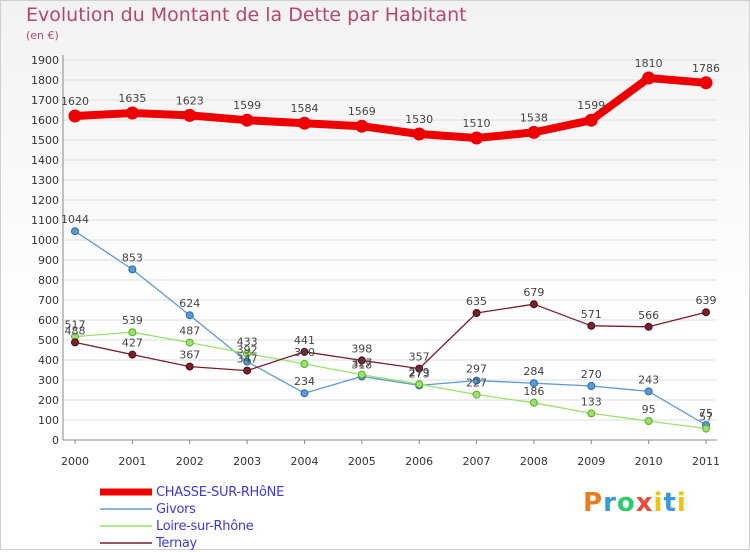  What do you see at coordinates (706, 68) in the screenshot?
I see `label-chasse-2011: 1786` at bounding box center [706, 68].